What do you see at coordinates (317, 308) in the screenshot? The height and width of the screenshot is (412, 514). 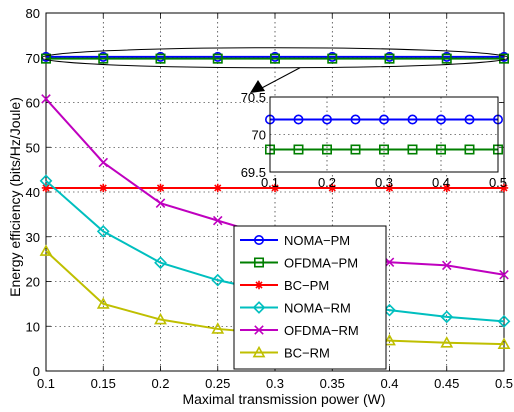 I see `legend-label: NOMA−RM` at bounding box center [317, 308].